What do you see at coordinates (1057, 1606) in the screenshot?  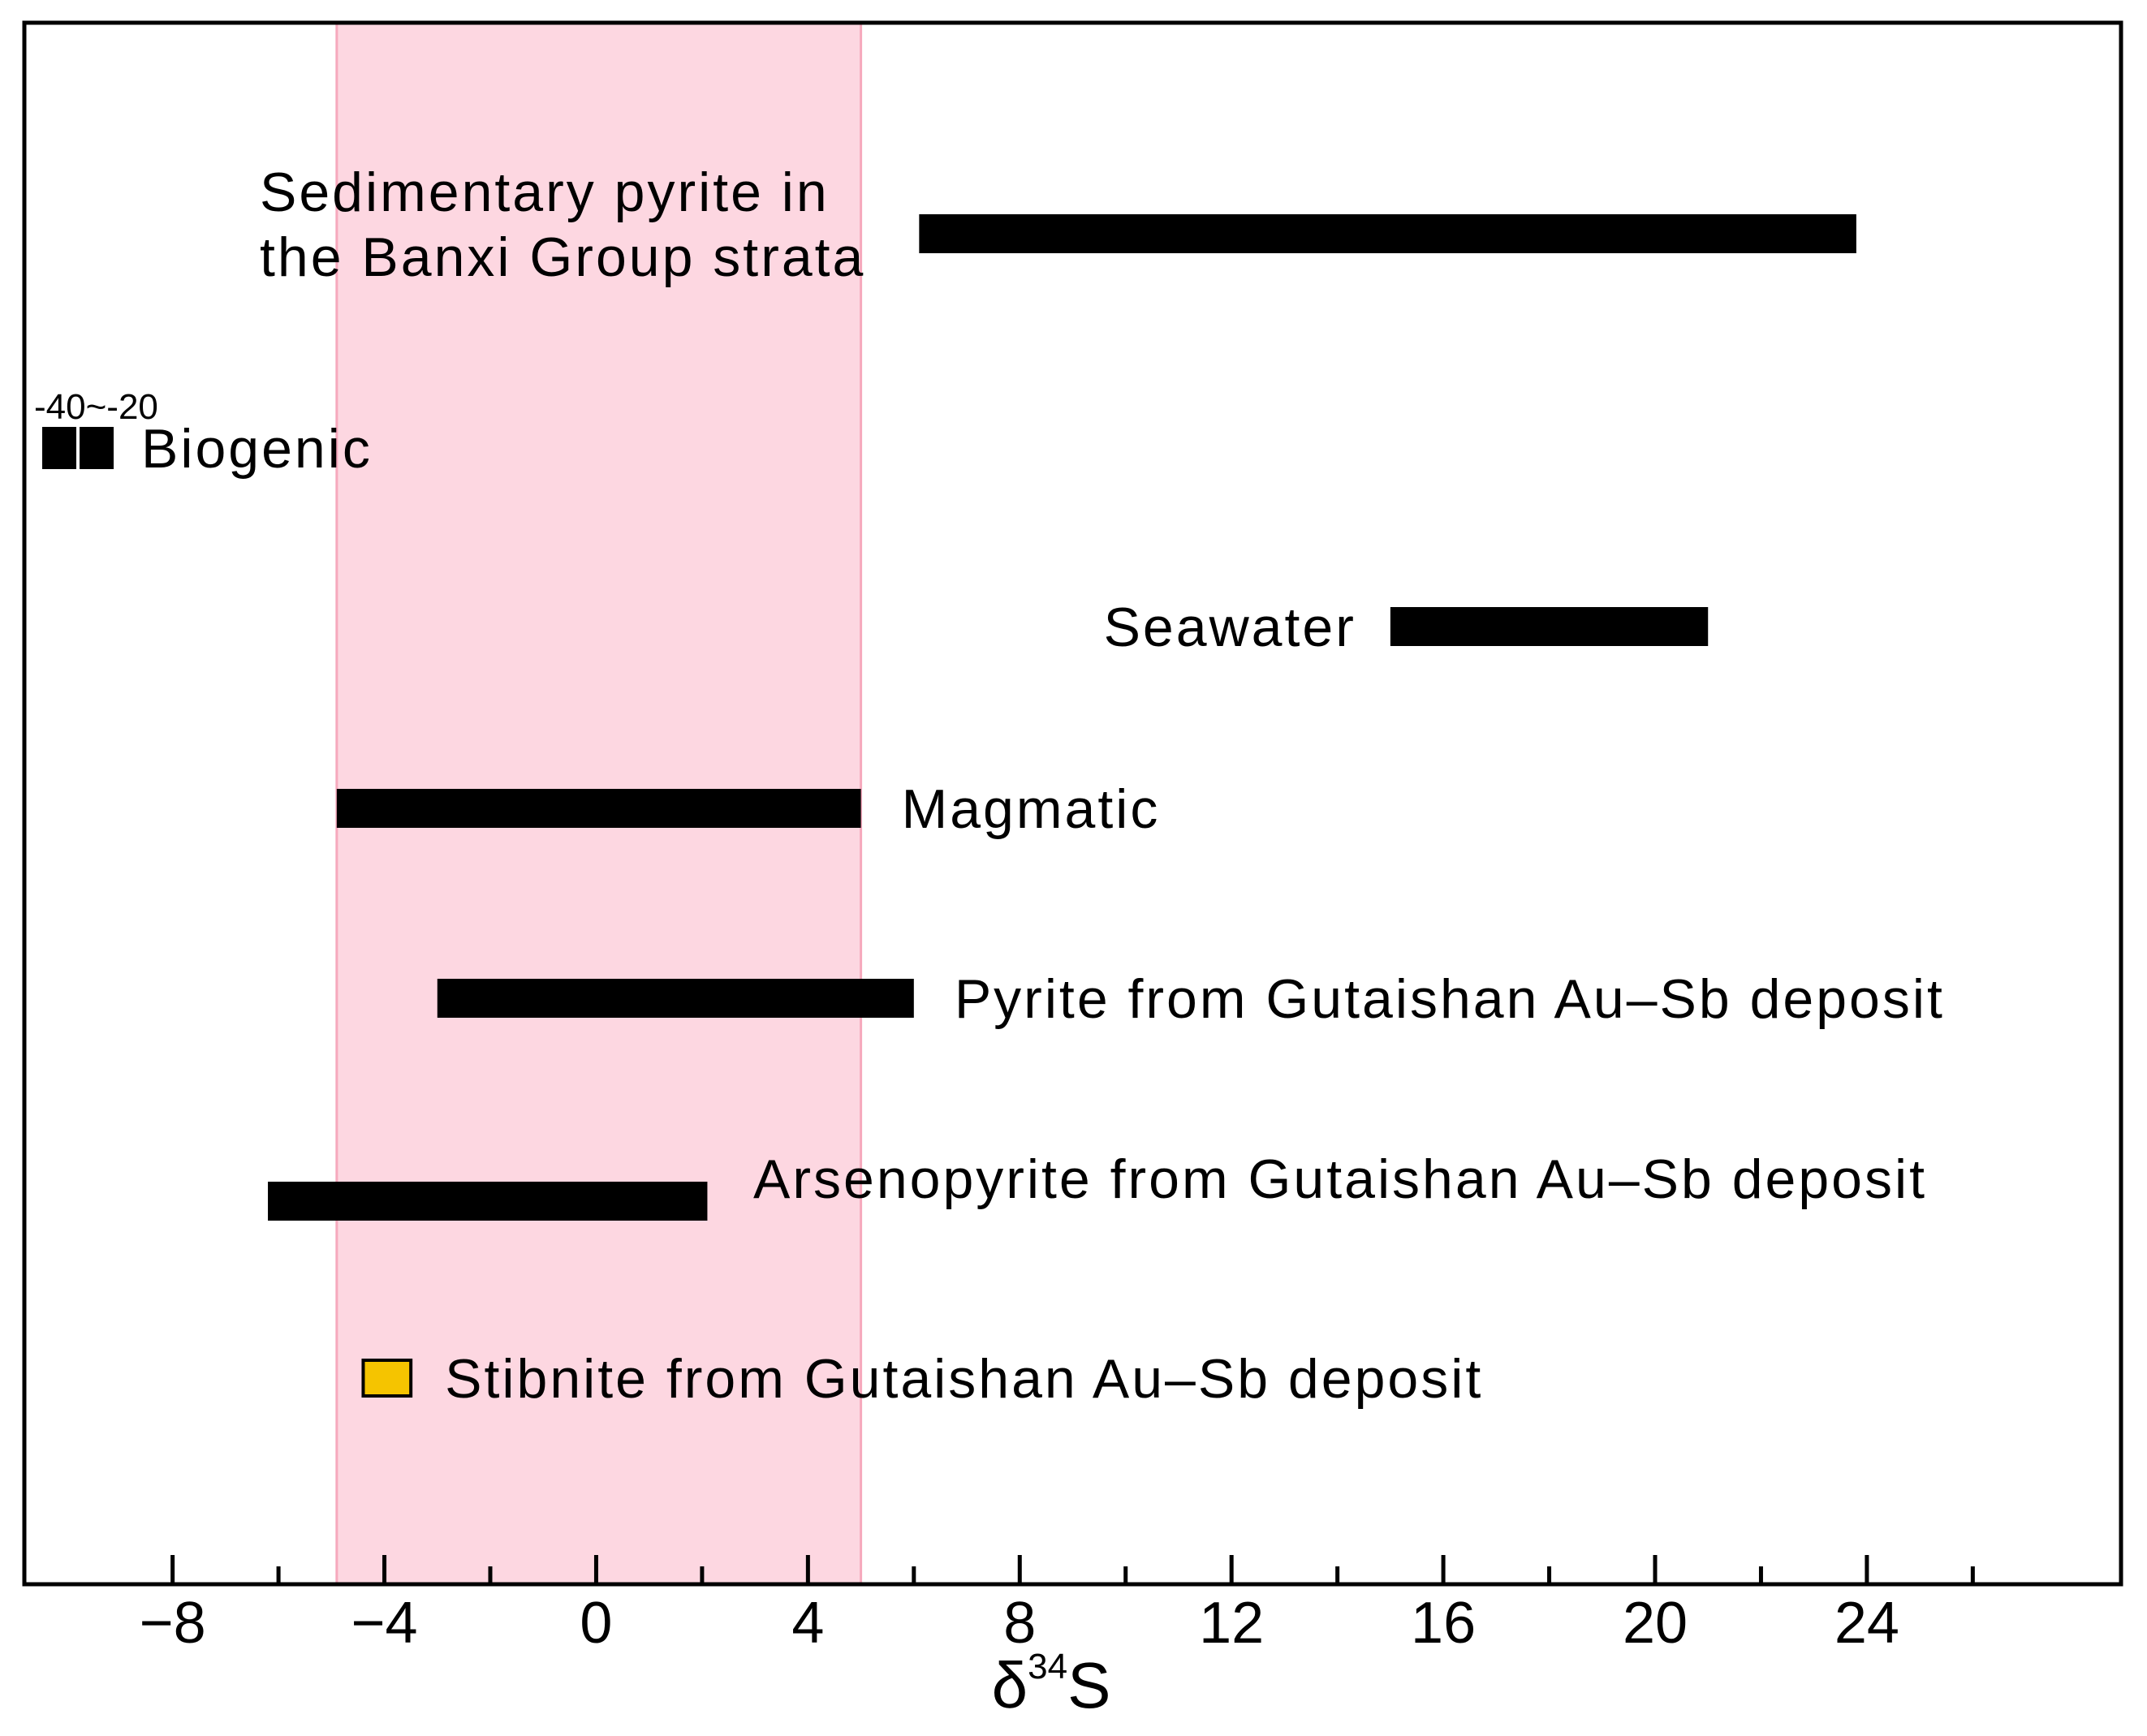 I see `x-axis: −8 −4 0 4 8 12 16 20 24` at bounding box center [1057, 1606].